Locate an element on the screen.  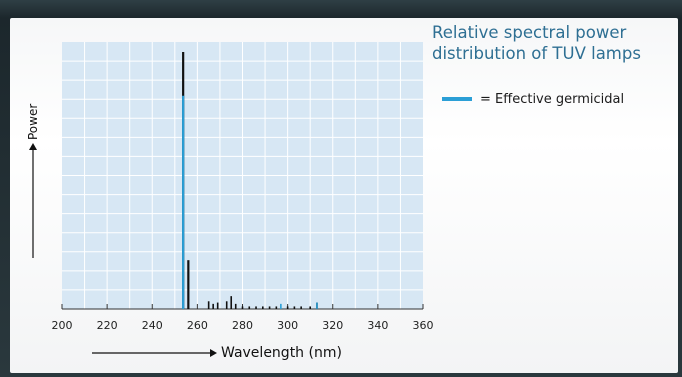
x-tick-label: 340 is located at coordinates (377, 325).